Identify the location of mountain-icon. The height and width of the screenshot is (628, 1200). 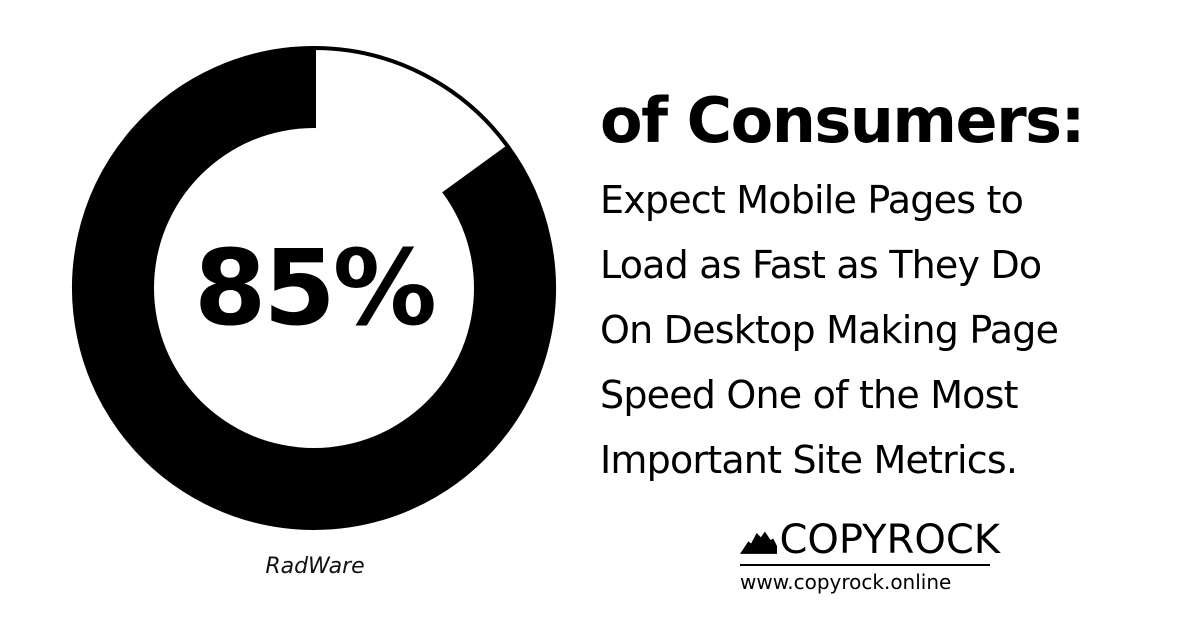
(759, 542).